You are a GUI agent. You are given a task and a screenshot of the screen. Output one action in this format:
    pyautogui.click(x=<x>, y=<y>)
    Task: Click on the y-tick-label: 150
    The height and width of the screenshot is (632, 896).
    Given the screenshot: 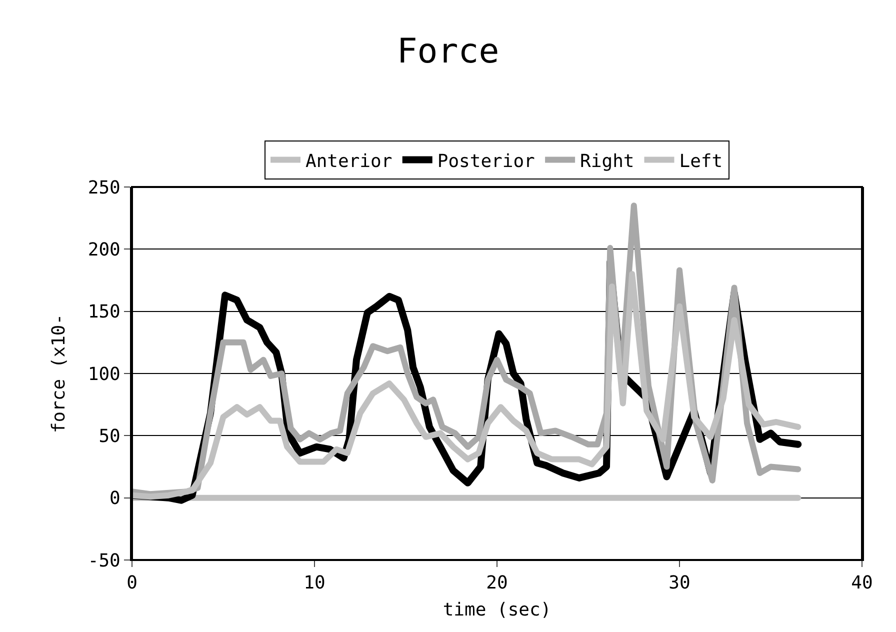 What is the action you would take?
    pyautogui.click(x=104, y=312)
    